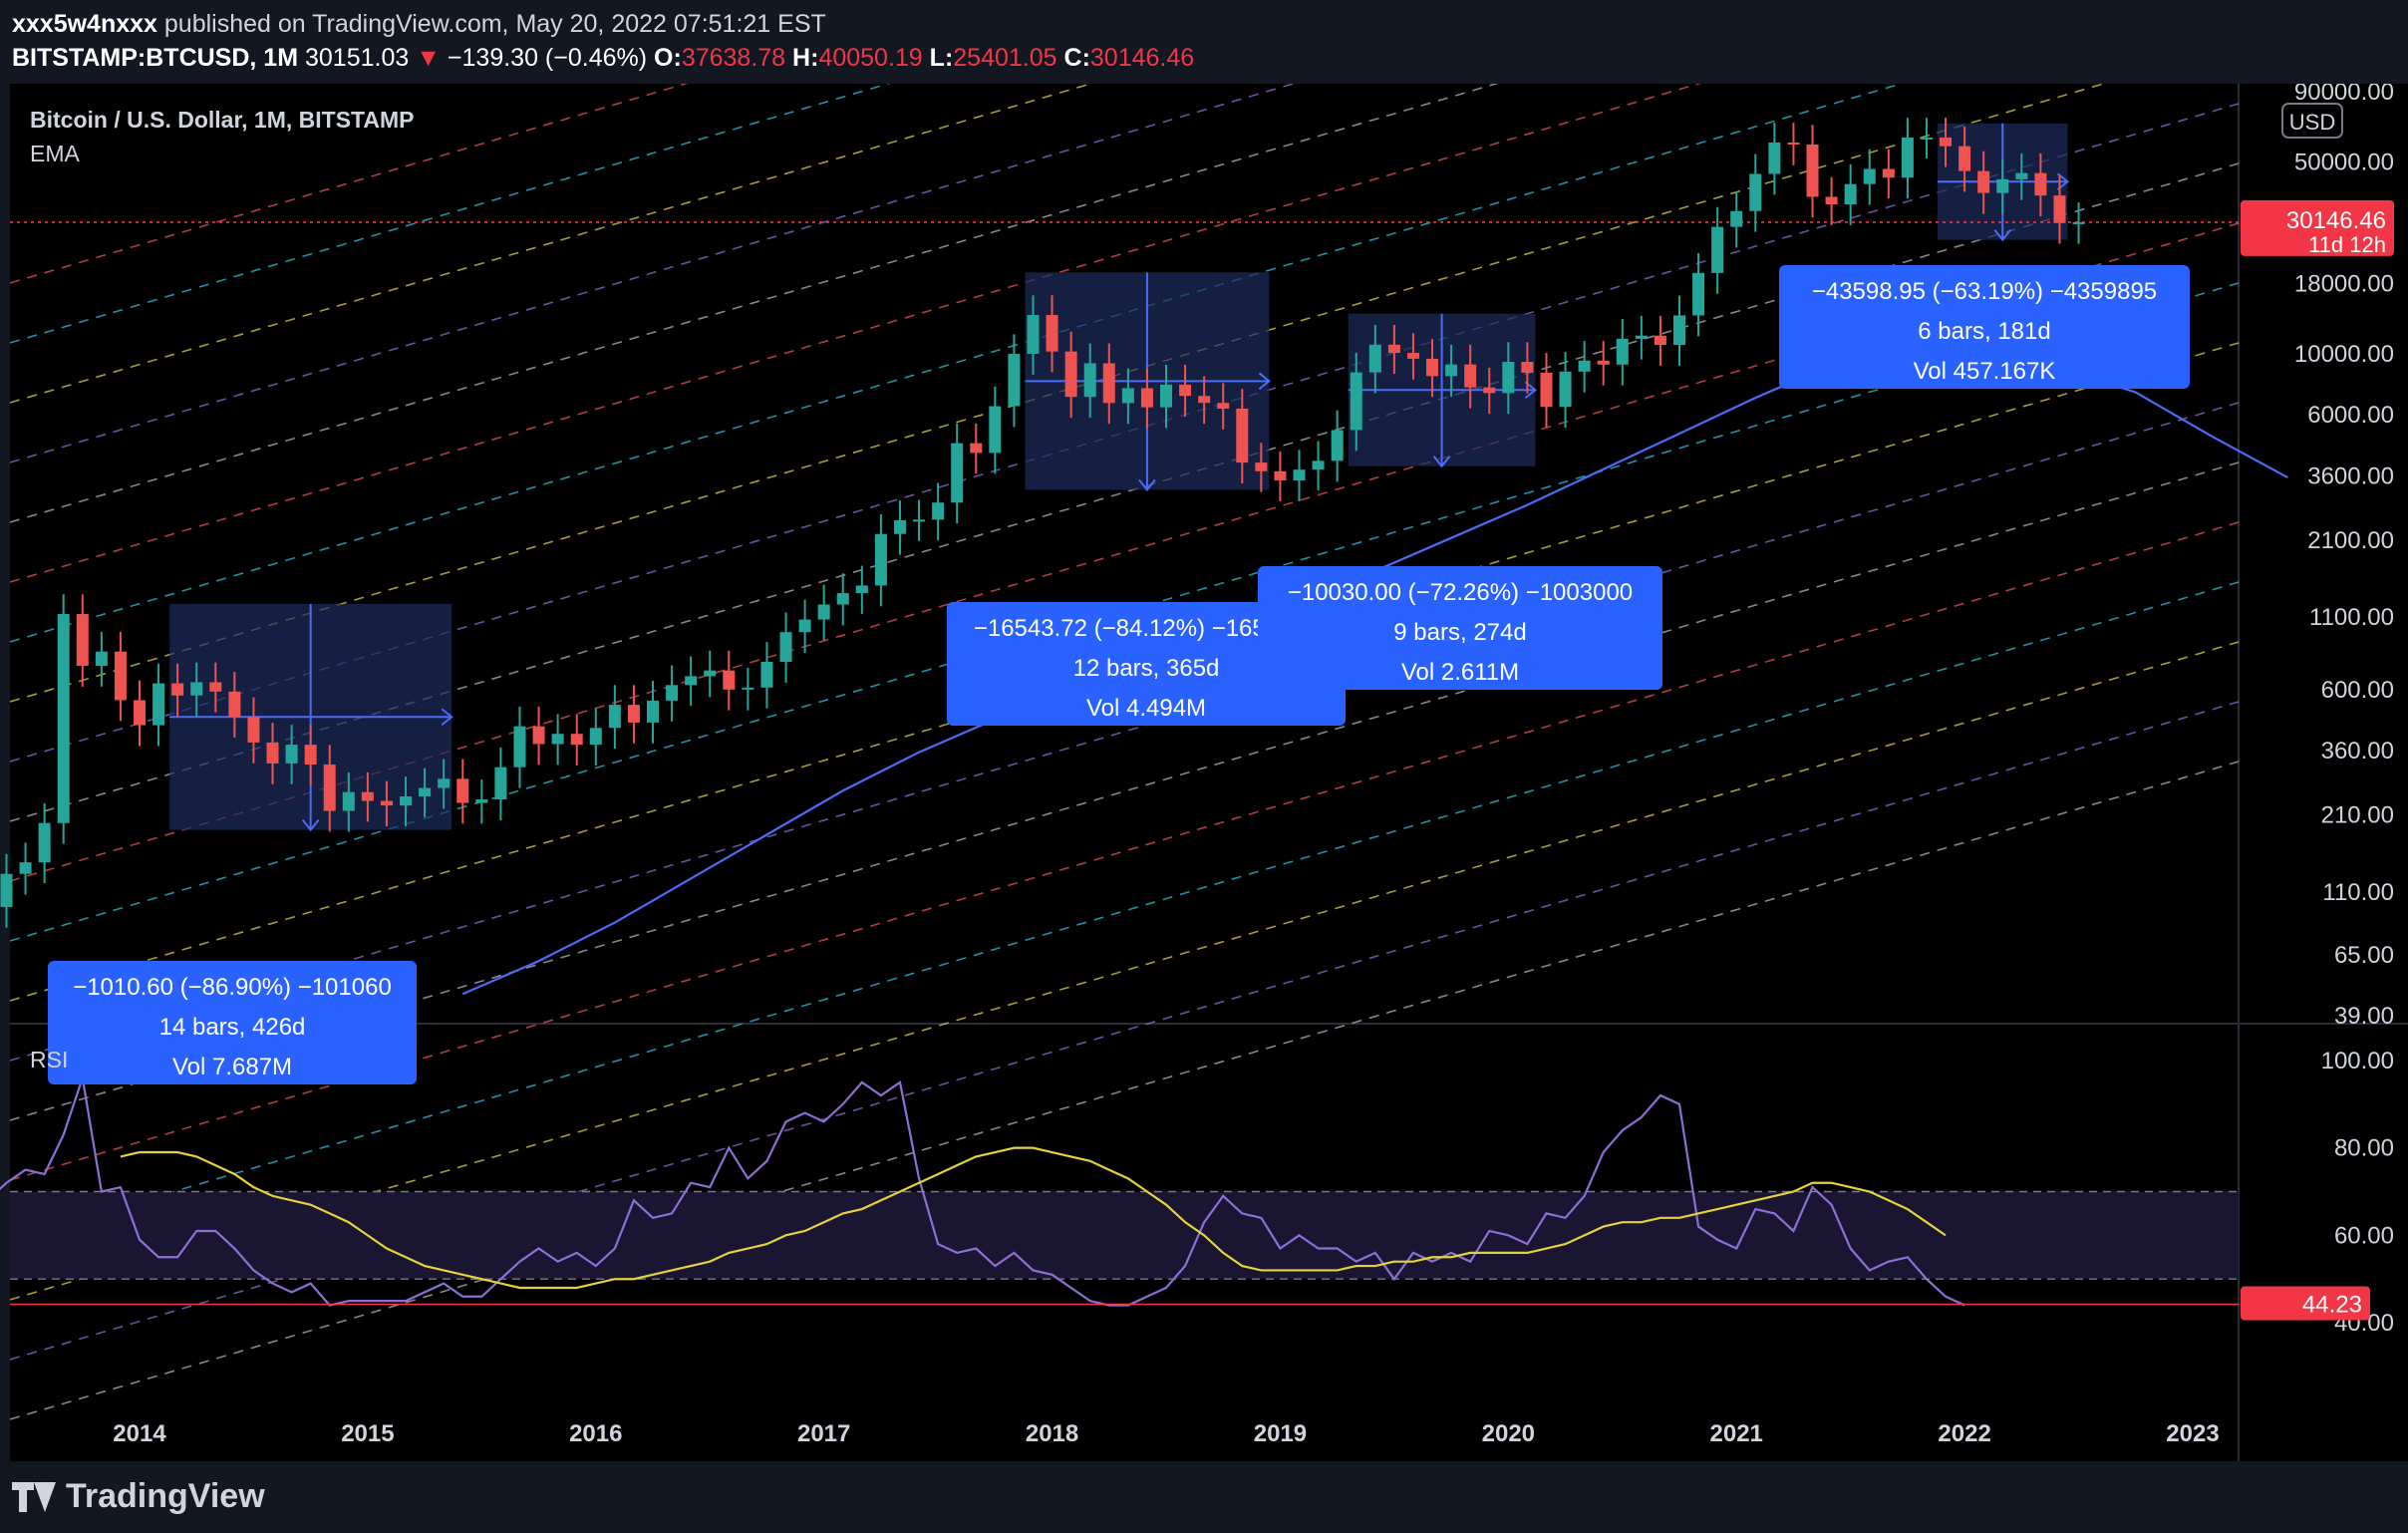 Image resolution: width=2408 pixels, height=1533 pixels. What do you see at coordinates (138, 1497) in the screenshot?
I see `tradingview-logo: TradingView` at bounding box center [138, 1497].